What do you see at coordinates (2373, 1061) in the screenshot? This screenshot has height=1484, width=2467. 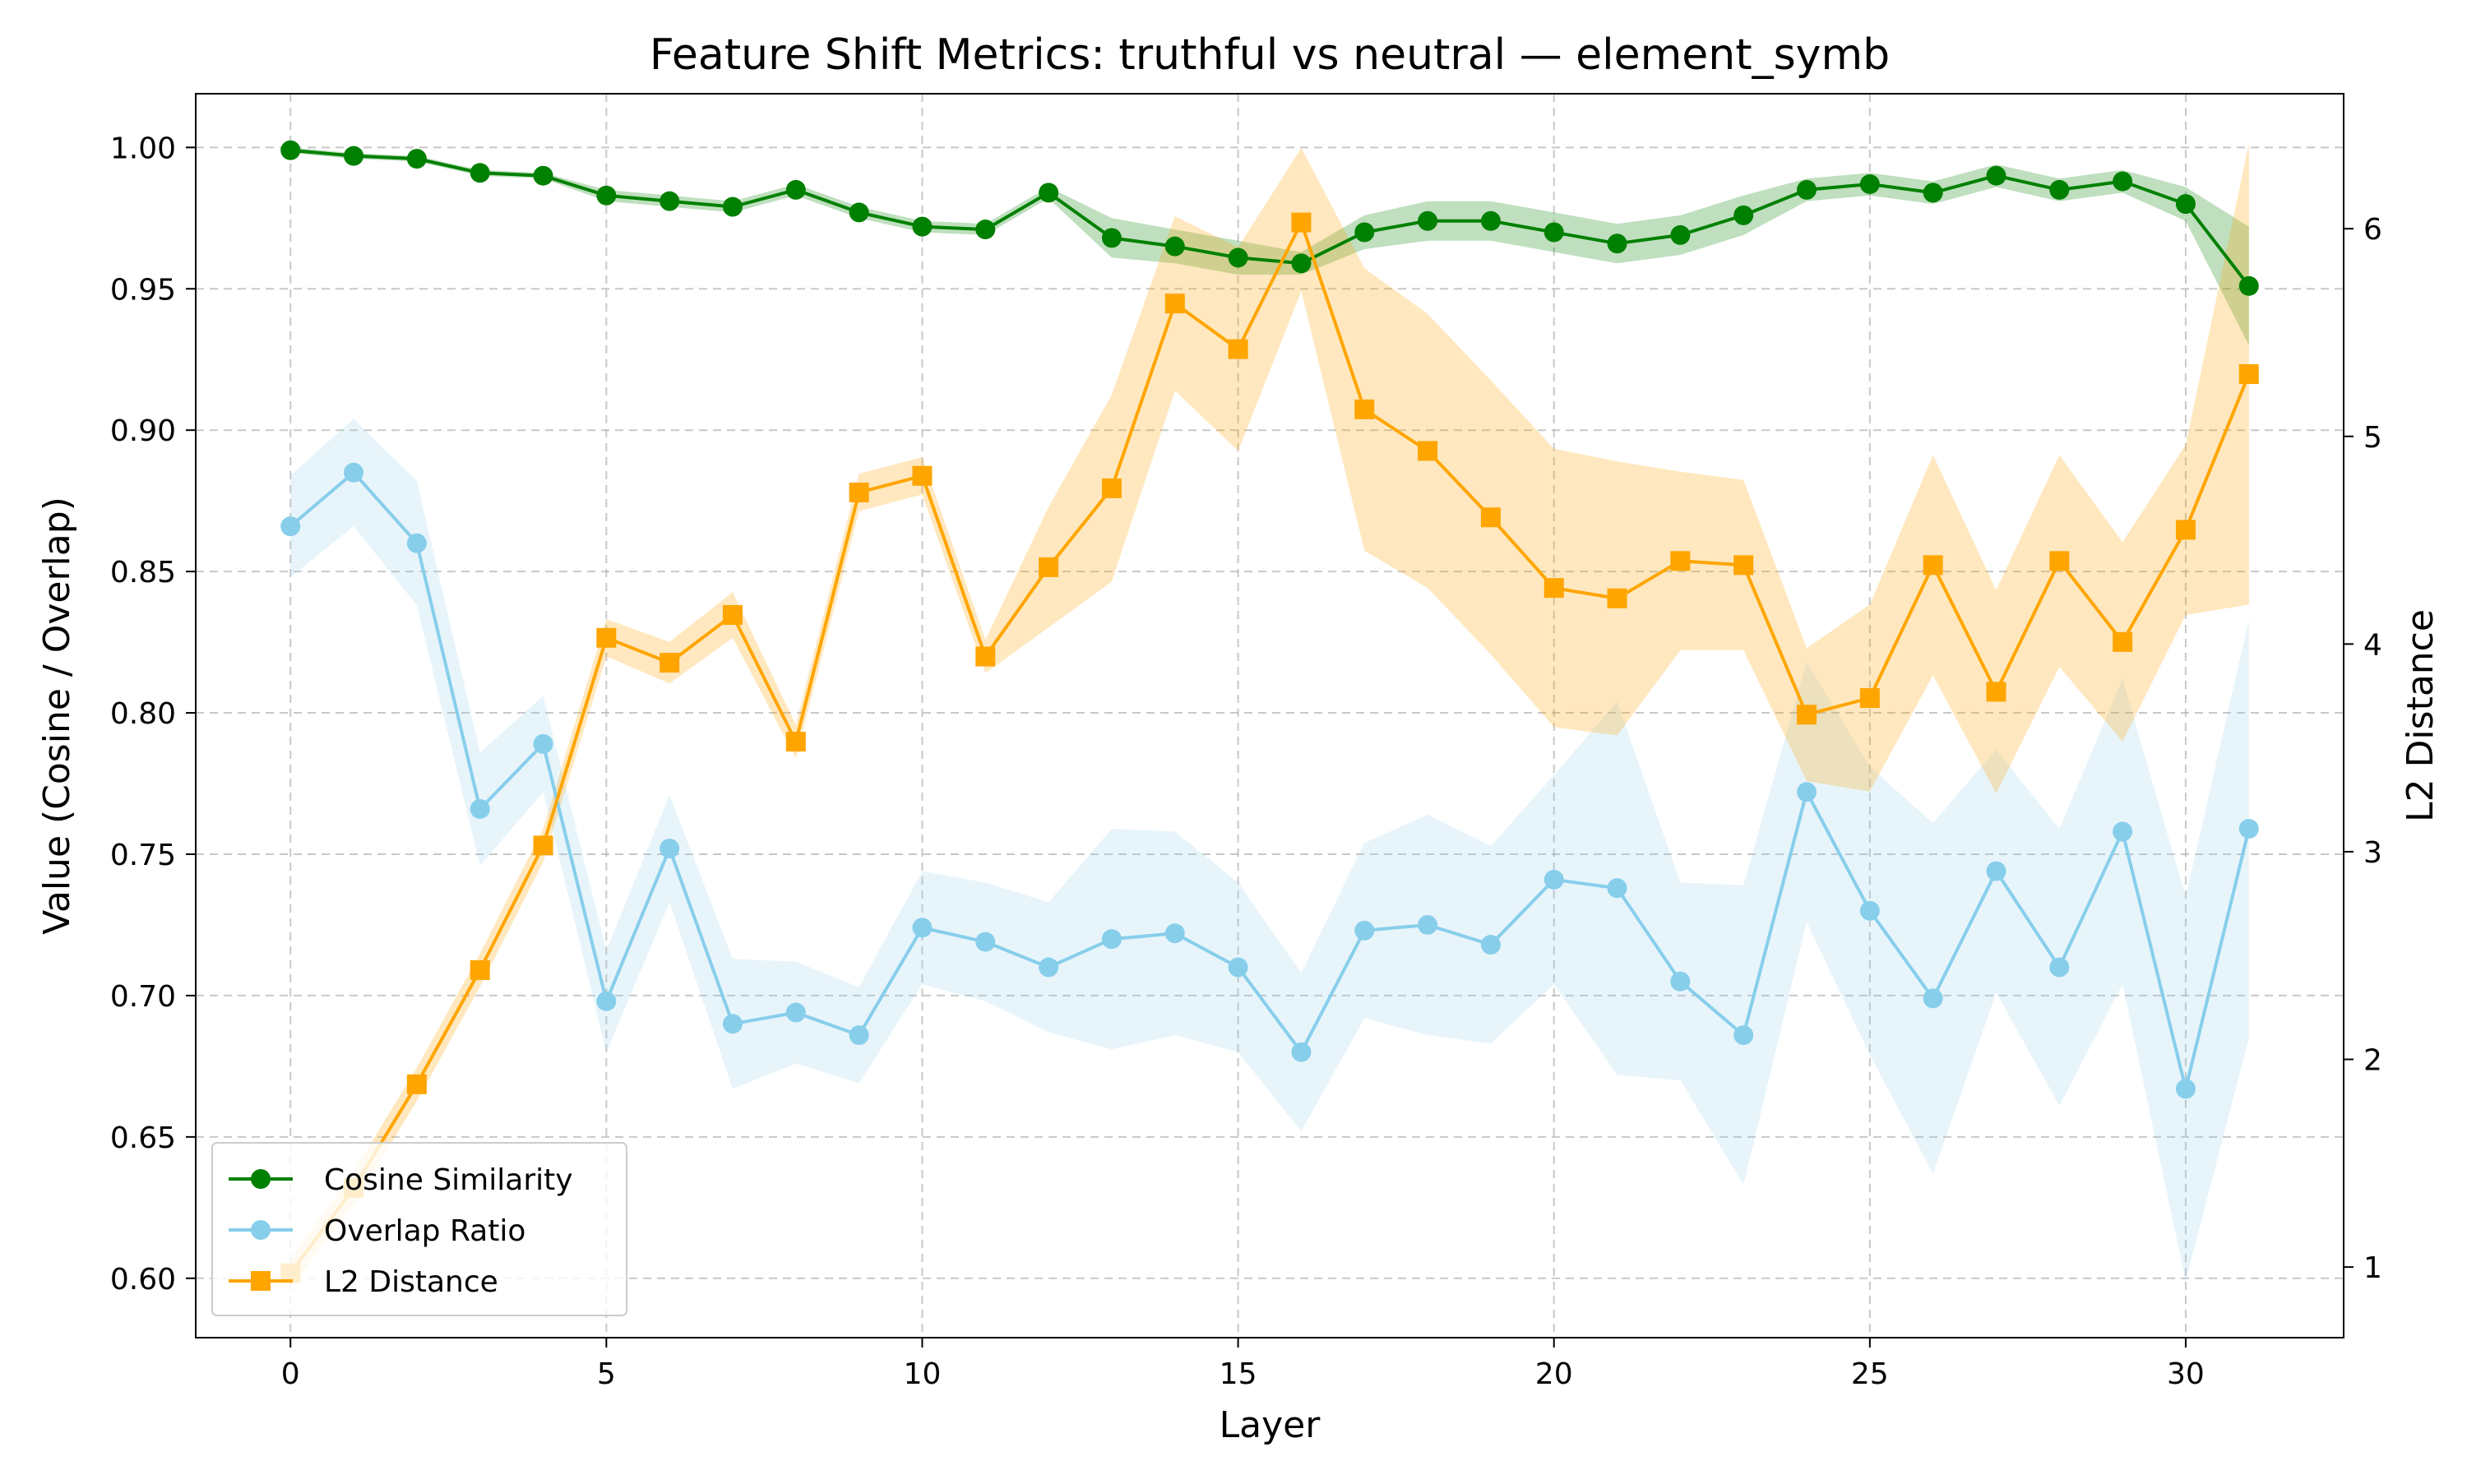 I see `y2-tick-label: 2` at bounding box center [2373, 1061].